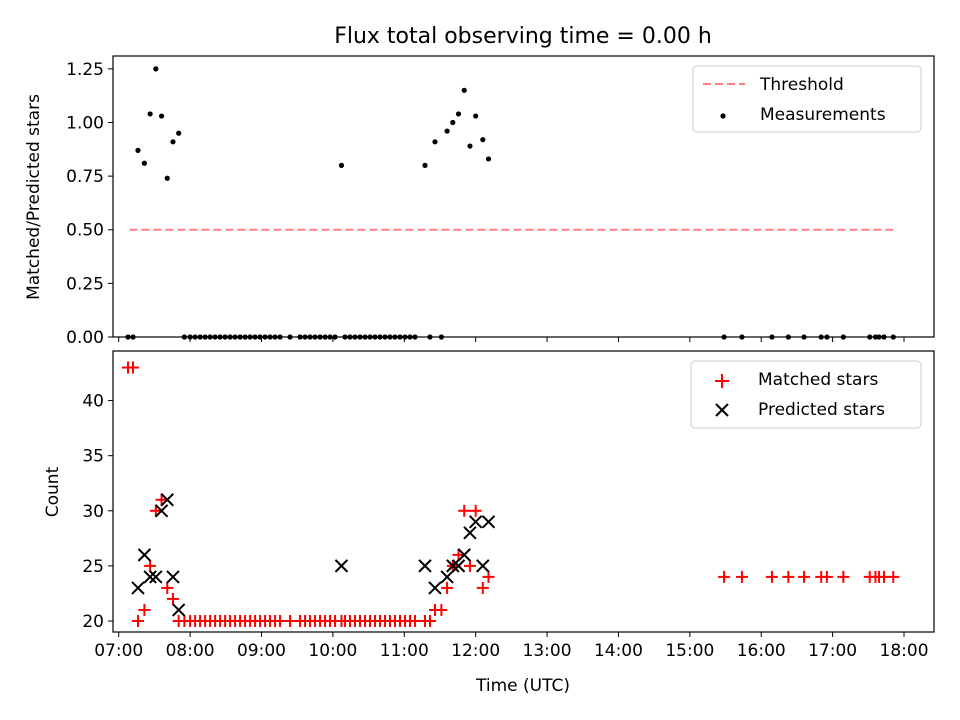  What do you see at coordinates (522, 686) in the screenshot?
I see `x-axis-label: Time (UTC)` at bounding box center [522, 686].